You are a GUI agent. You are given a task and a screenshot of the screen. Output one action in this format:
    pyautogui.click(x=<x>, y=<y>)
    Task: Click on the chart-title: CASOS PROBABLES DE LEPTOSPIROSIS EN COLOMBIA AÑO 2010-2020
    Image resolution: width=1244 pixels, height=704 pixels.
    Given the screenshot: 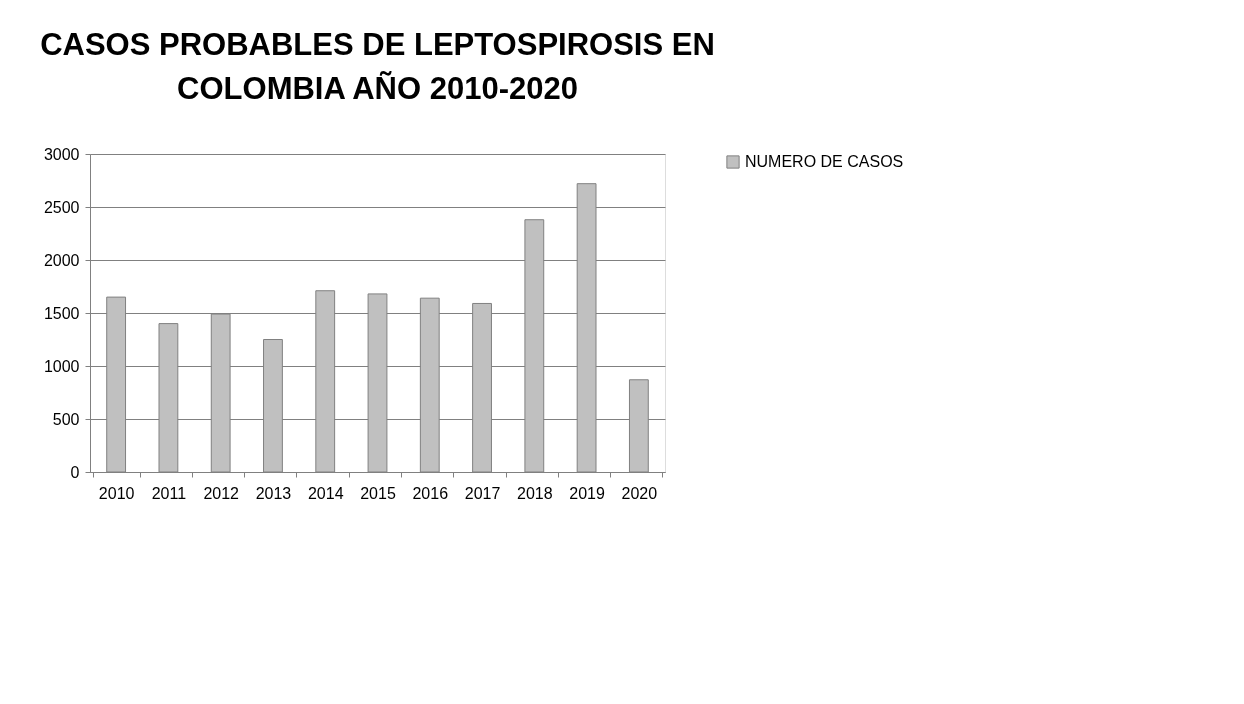 What is the action you would take?
    pyautogui.click(x=377, y=66)
    